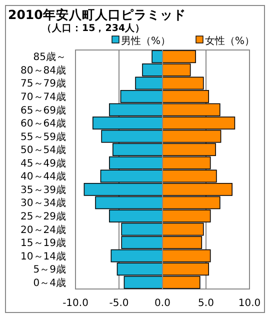 The height and width of the screenshot is (320, 270). What do you see at coordinates (162, 303) in the screenshot?
I see `x-tick-label: 0.0` at bounding box center [162, 303].